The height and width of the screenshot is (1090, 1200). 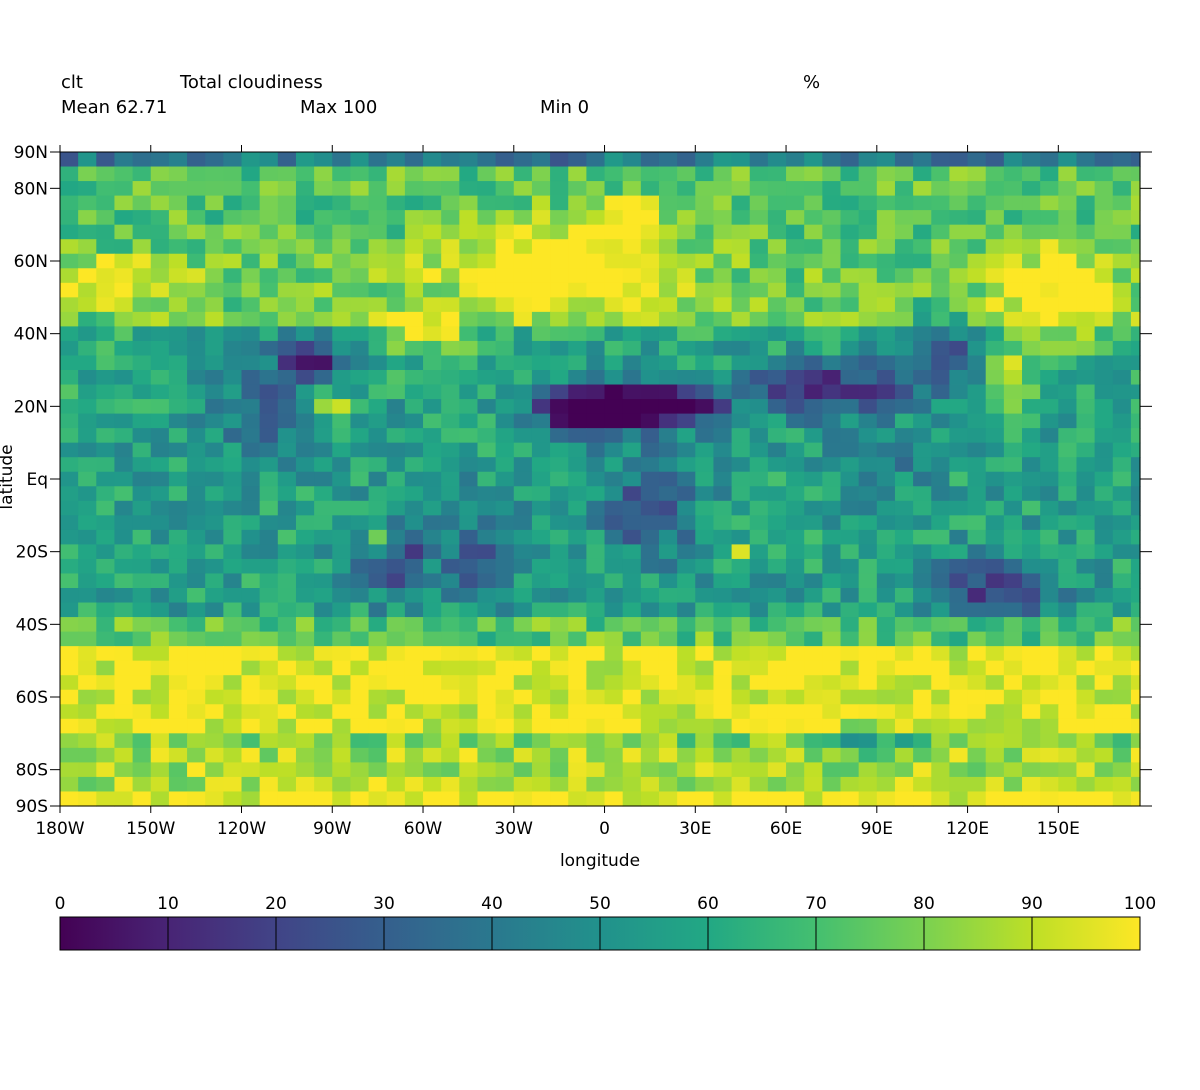 I want to click on y-tick-label: 80S, so click(x=32, y=771).